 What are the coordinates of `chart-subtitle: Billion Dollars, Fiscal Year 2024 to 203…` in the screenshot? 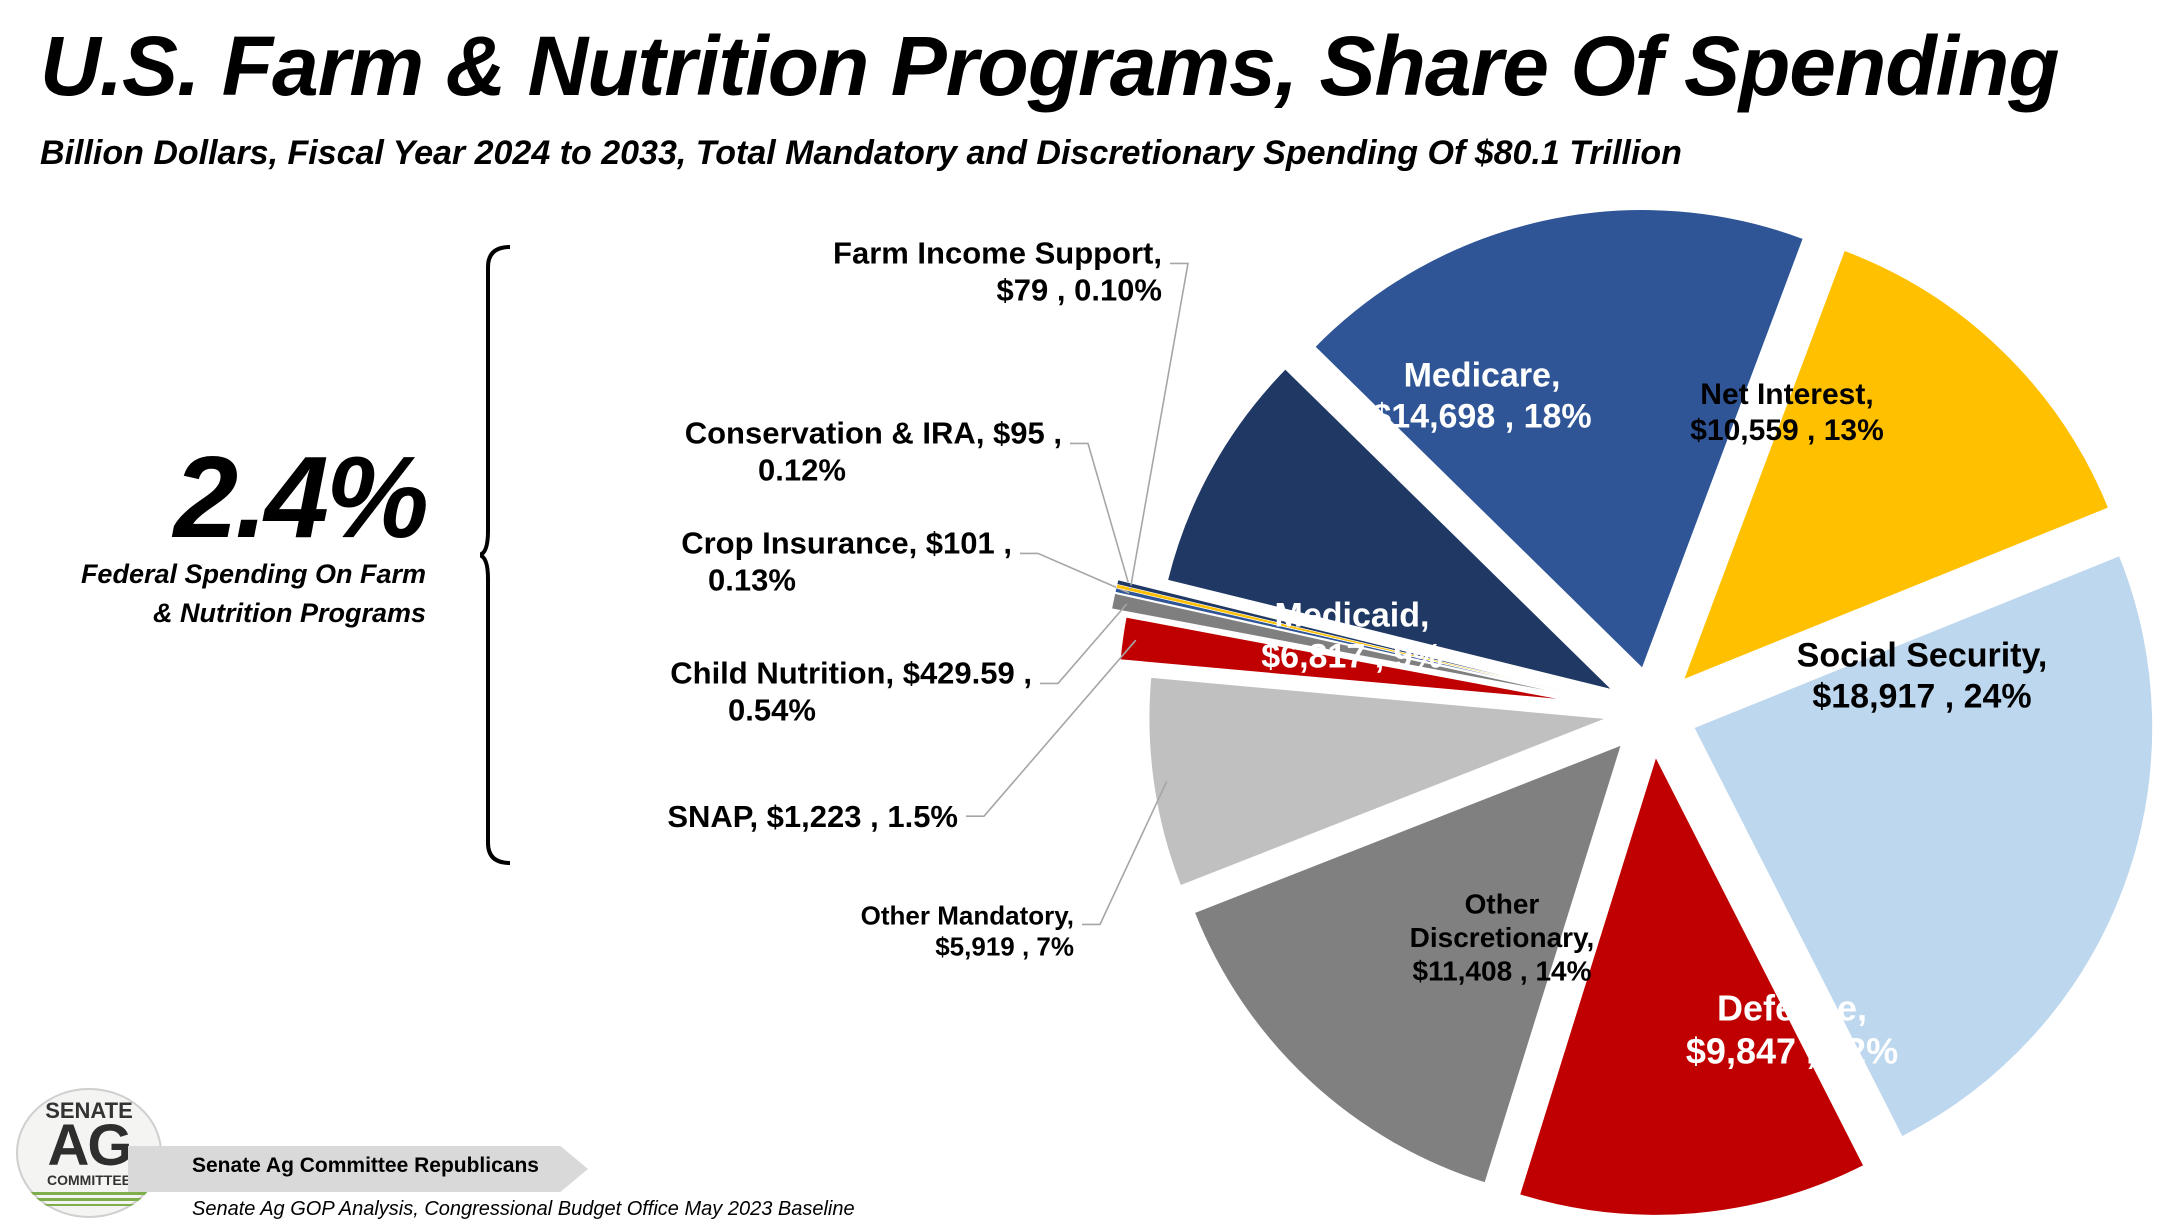 It's located at (861, 153).